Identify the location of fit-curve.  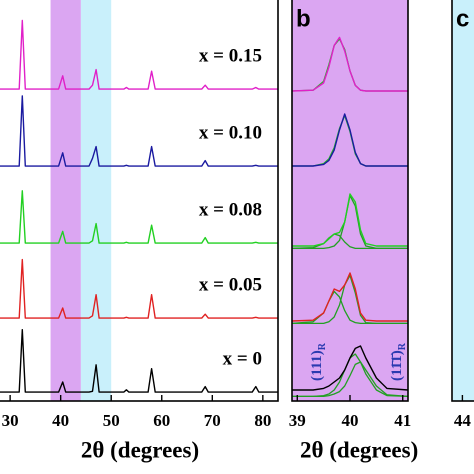
(350, 379).